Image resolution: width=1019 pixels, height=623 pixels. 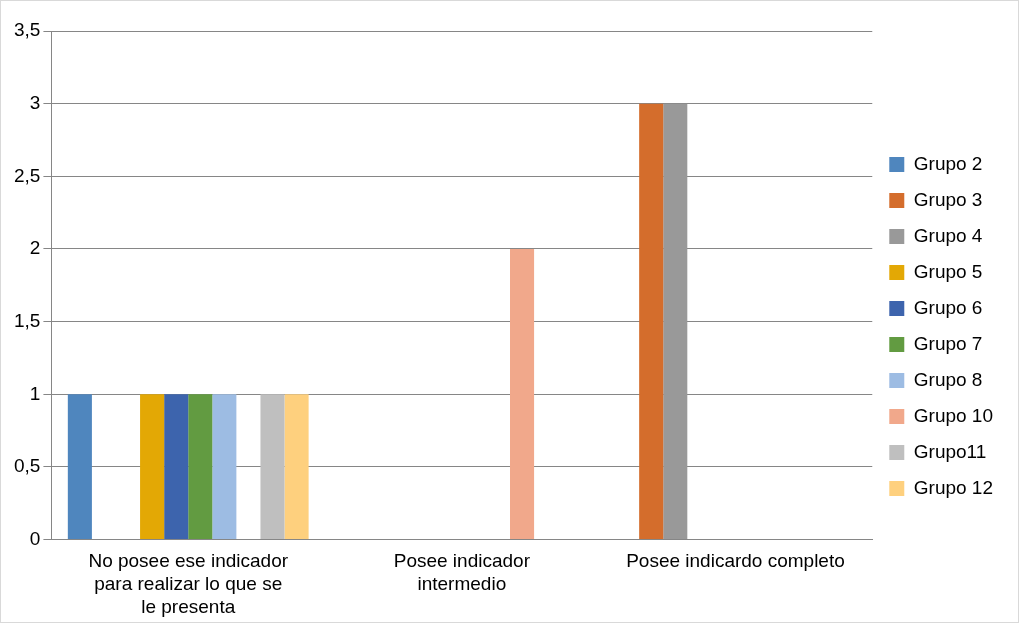 What do you see at coordinates (27, 175) in the screenshot?
I see `y-tick-label: 2,5` at bounding box center [27, 175].